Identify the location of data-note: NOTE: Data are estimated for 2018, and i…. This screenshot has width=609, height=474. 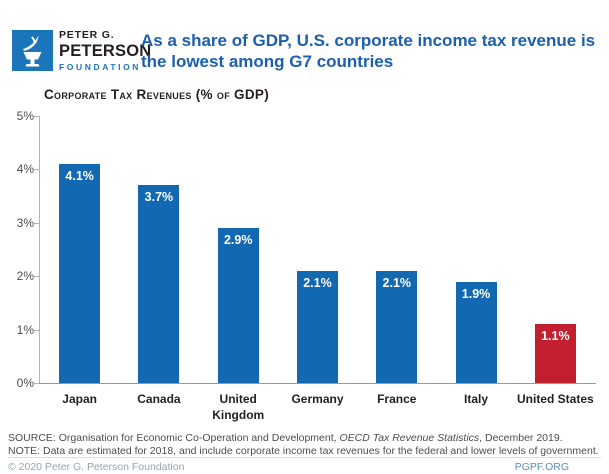
(303, 451).